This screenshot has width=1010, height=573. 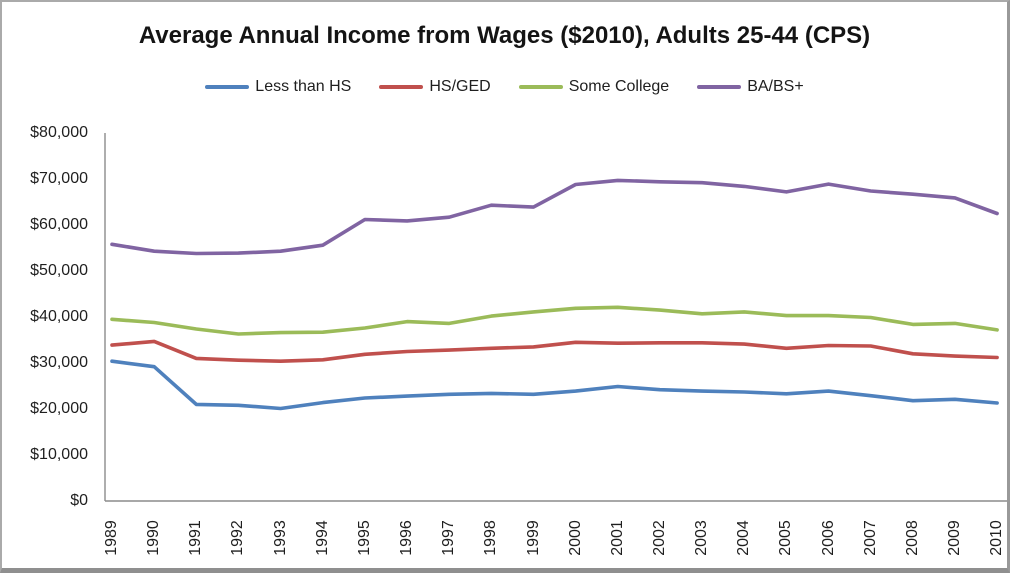 What do you see at coordinates (619, 86) in the screenshot?
I see `legend-label-some-college: Some College` at bounding box center [619, 86].